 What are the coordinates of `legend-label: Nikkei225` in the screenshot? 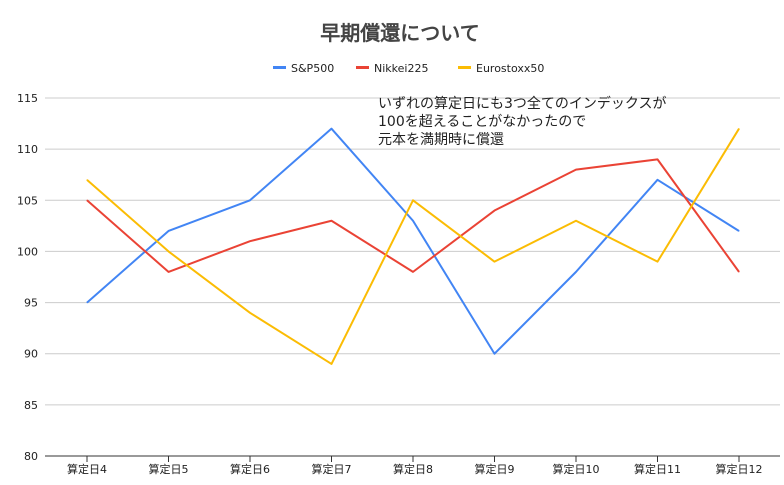 It's located at (401, 68).